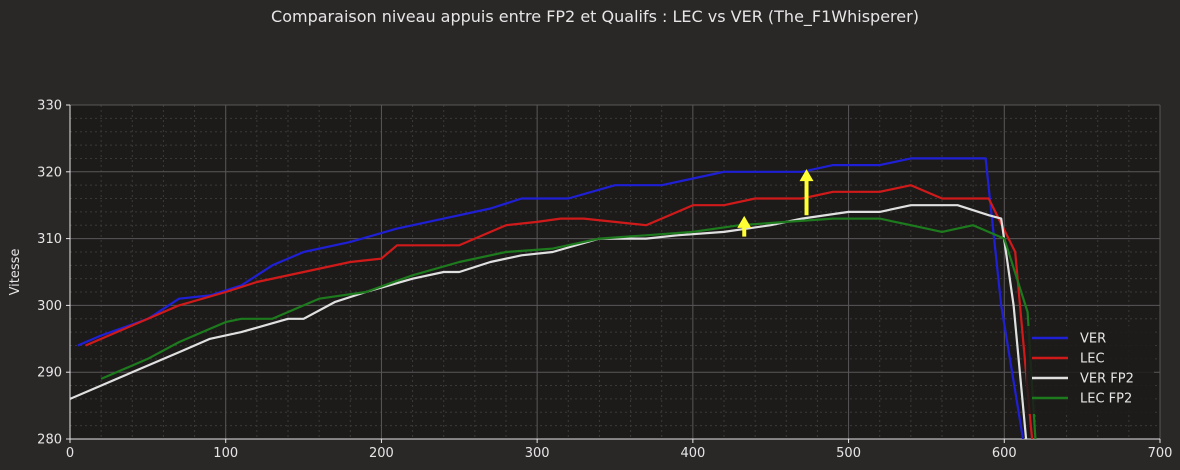 This screenshot has height=470, width=1180. I want to click on annotation-layer, so click(775, 203).